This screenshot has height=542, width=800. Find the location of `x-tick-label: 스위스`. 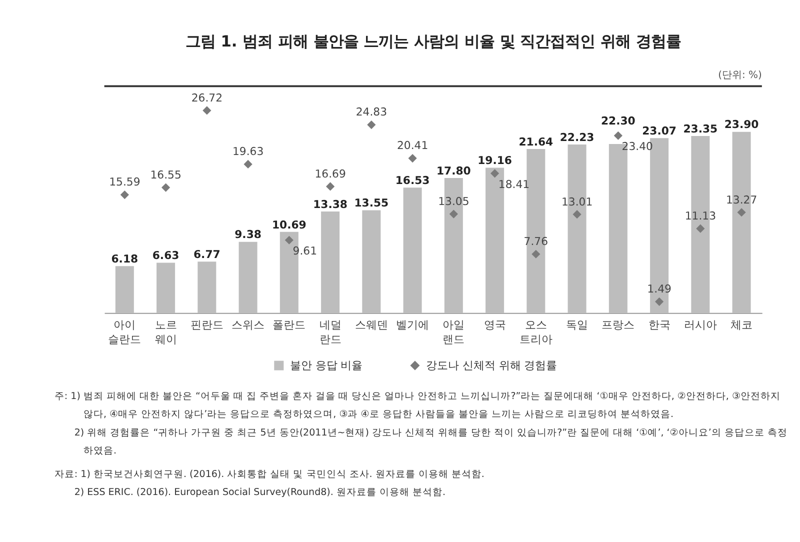

x-tick-label: 스위스 is located at coordinates (248, 325).